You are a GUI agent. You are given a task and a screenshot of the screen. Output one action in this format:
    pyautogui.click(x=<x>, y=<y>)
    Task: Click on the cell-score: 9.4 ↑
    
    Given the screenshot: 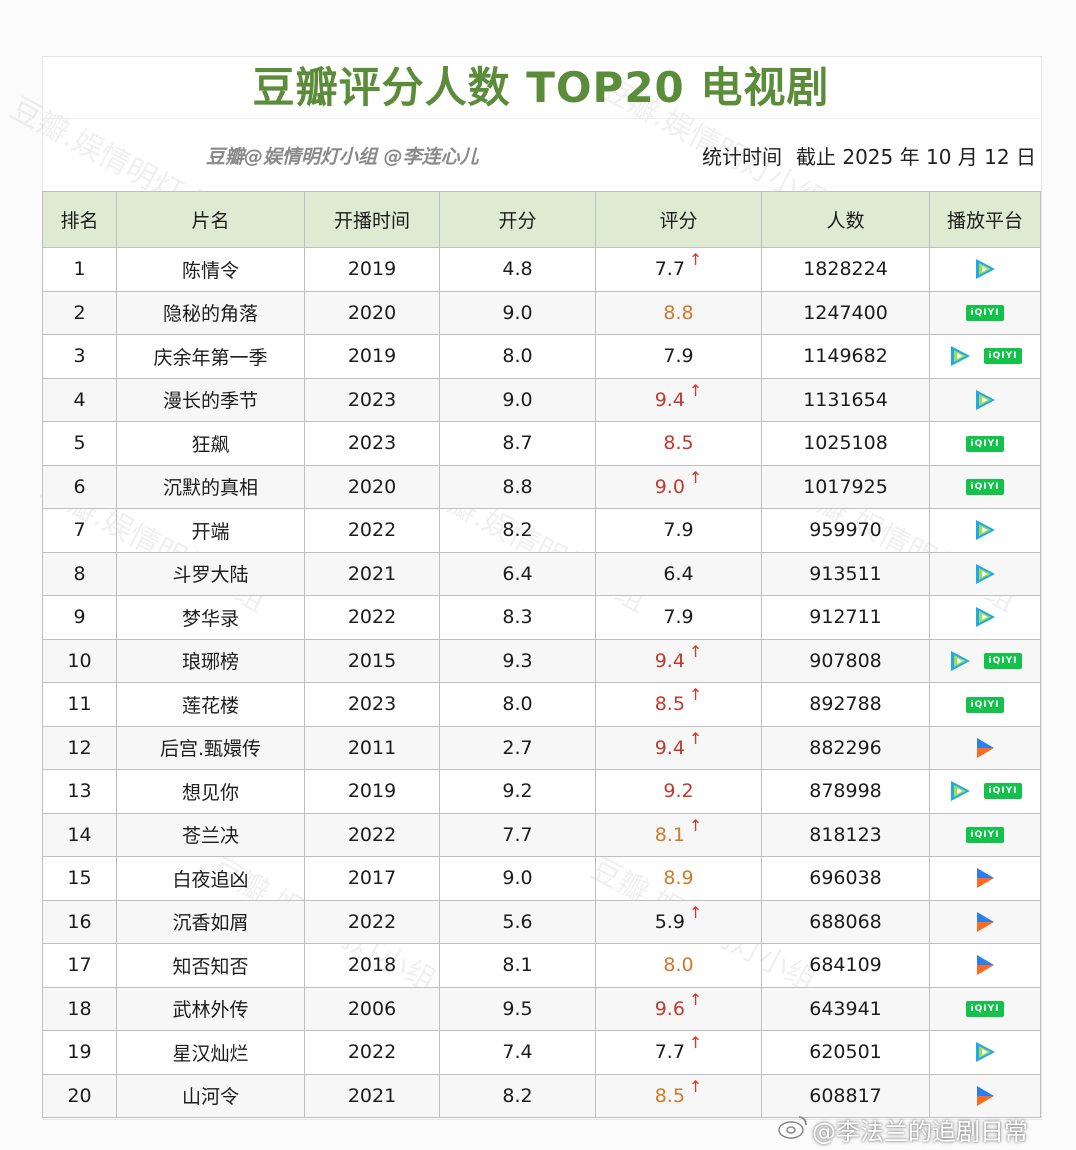 What is the action you would take?
    pyautogui.click(x=678, y=399)
    